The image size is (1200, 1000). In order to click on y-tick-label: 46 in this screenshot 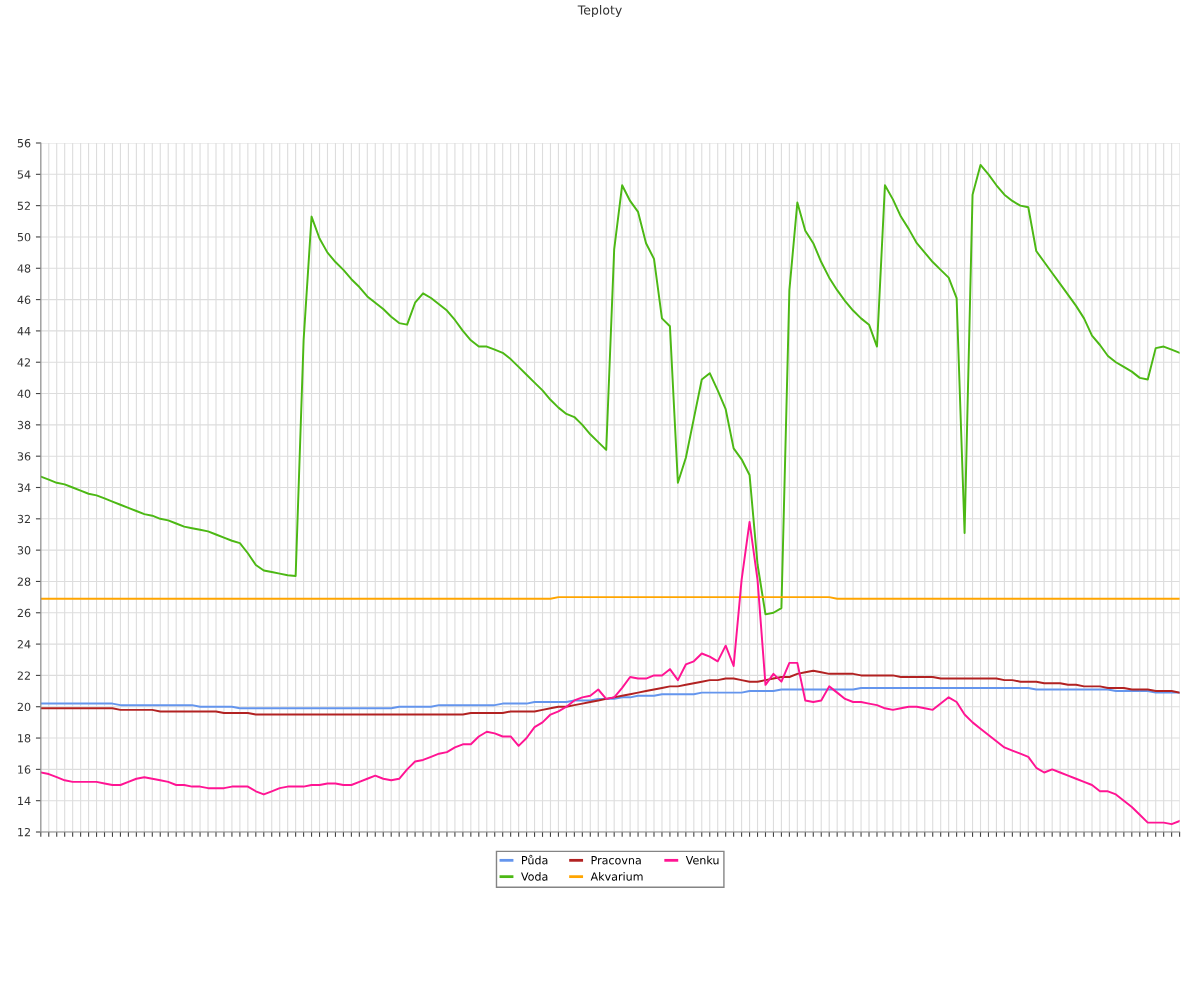, I will do `click(24, 299)`.